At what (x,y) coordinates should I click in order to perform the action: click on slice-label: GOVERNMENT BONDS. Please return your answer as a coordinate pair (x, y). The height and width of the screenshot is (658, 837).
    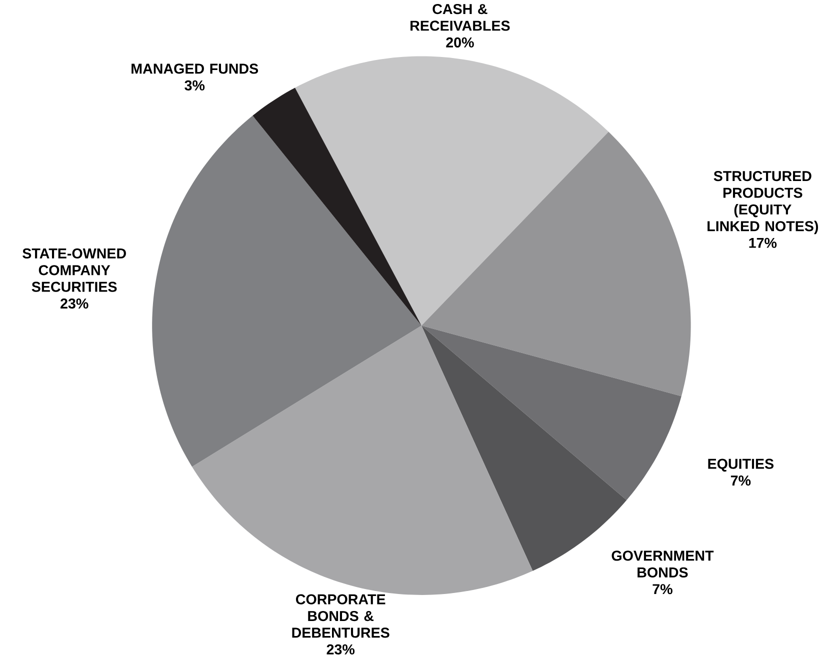
    Looking at the image, I should click on (663, 564).